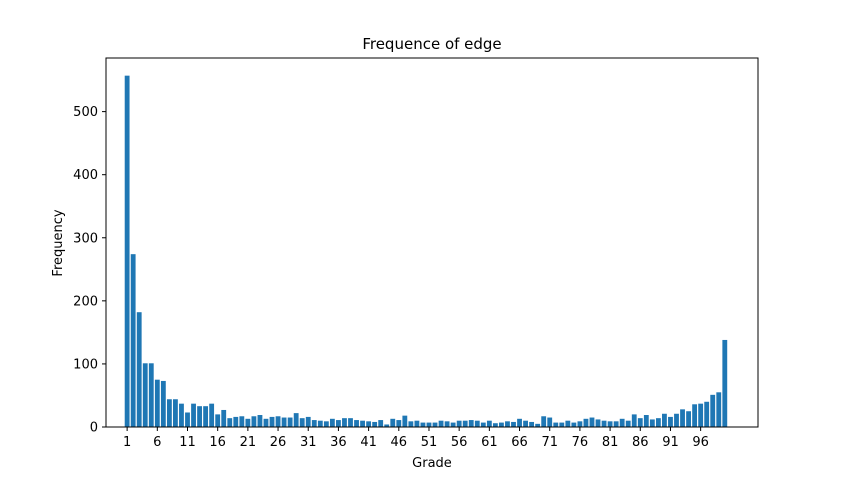 This screenshot has width=842, height=484. What do you see at coordinates (58, 242) in the screenshot?
I see `y-axis-label: Frequency` at bounding box center [58, 242].